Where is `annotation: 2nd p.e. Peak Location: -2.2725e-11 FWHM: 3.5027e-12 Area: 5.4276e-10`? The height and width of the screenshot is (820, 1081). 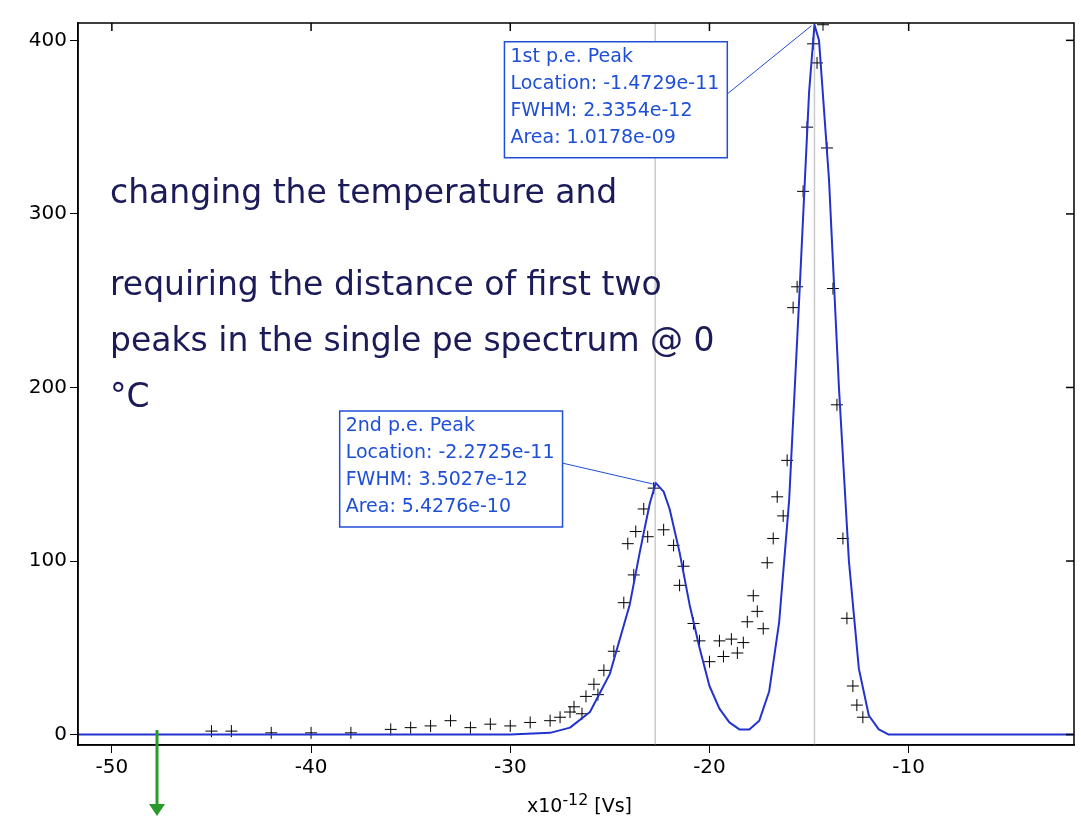 annotation: 2nd p.e. Peak Location: -2.2725e-11 FWHM: 3.5027e-12 Area: 5.4276e-10 is located at coordinates (450, 465).